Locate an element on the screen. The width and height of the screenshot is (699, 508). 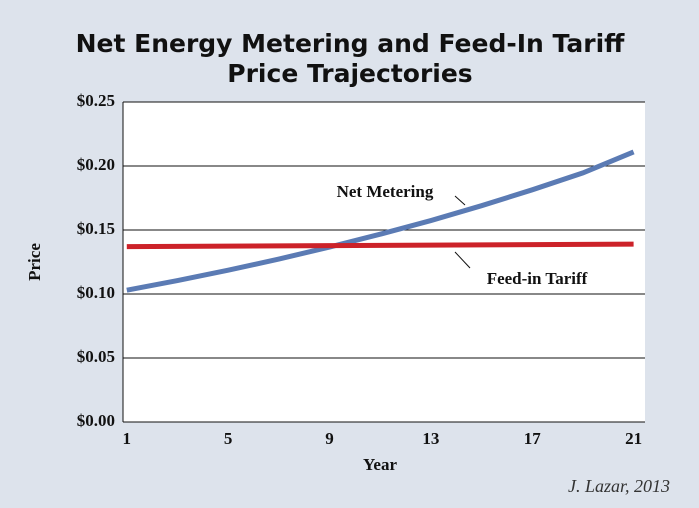
x-tick-label: 13 is located at coordinates (430, 438).